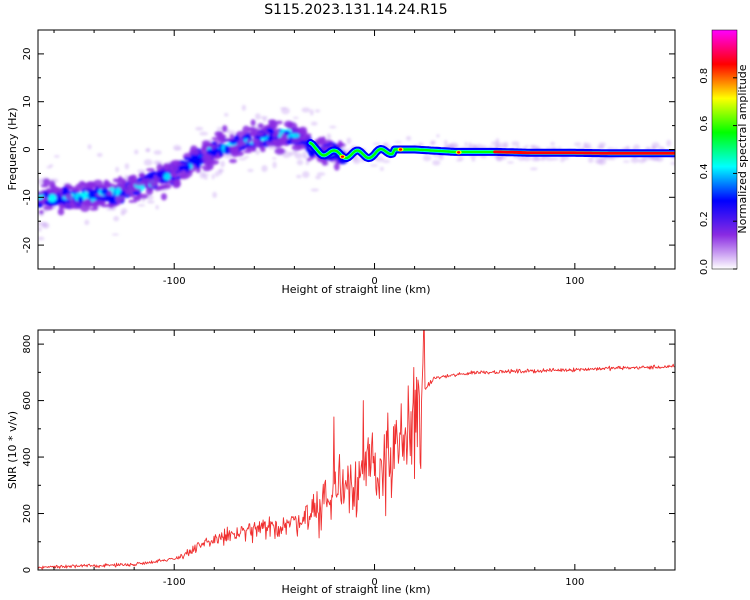  What do you see at coordinates (174, 281) in the screenshot?
I see `spectrogram-x-tick-label: -100` at bounding box center [174, 281].